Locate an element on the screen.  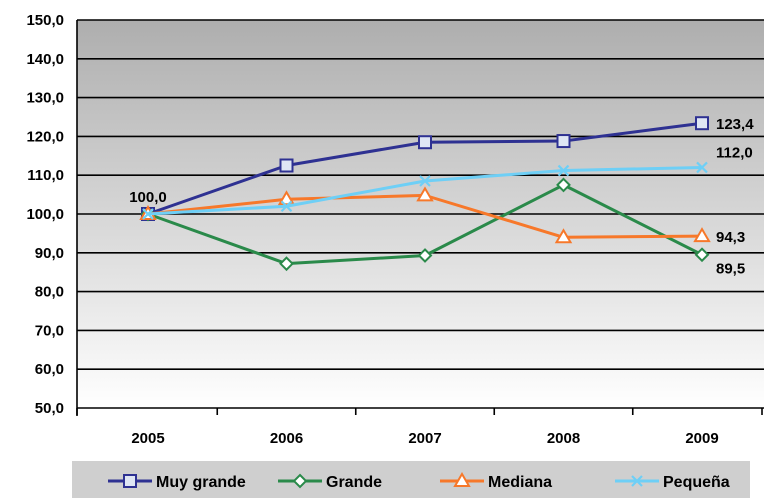
y-tick-label: 140,0 is located at coordinates (45, 59).